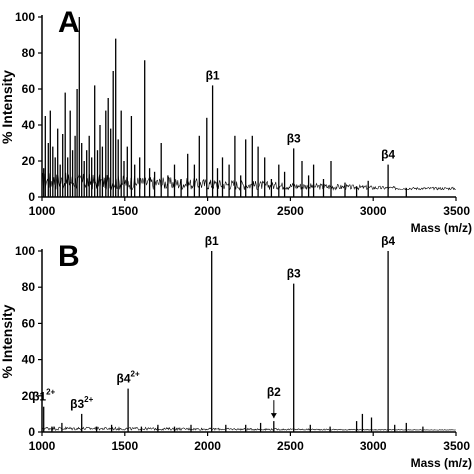 The width and height of the screenshot is (474, 474). Describe the element at coordinates (273, 416) in the screenshot. I see `peak-arrow-head` at that location.